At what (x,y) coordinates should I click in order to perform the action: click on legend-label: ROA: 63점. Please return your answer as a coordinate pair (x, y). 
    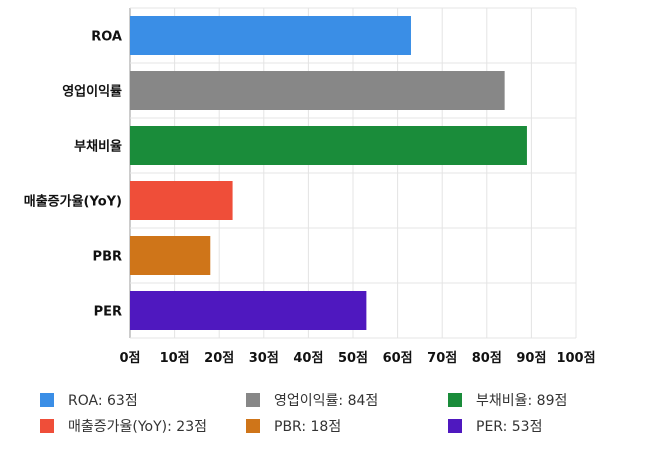
    Looking at the image, I should click on (103, 401).